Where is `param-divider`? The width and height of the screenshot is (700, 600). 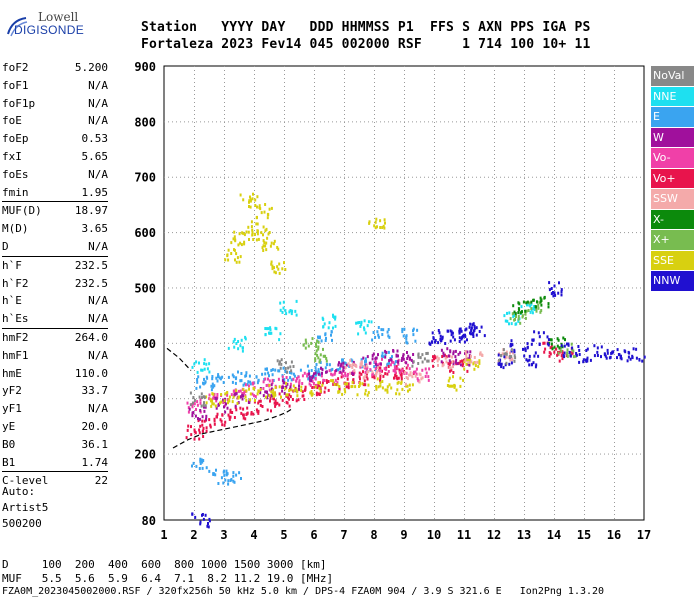 param-divider is located at coordinates (55, 202).